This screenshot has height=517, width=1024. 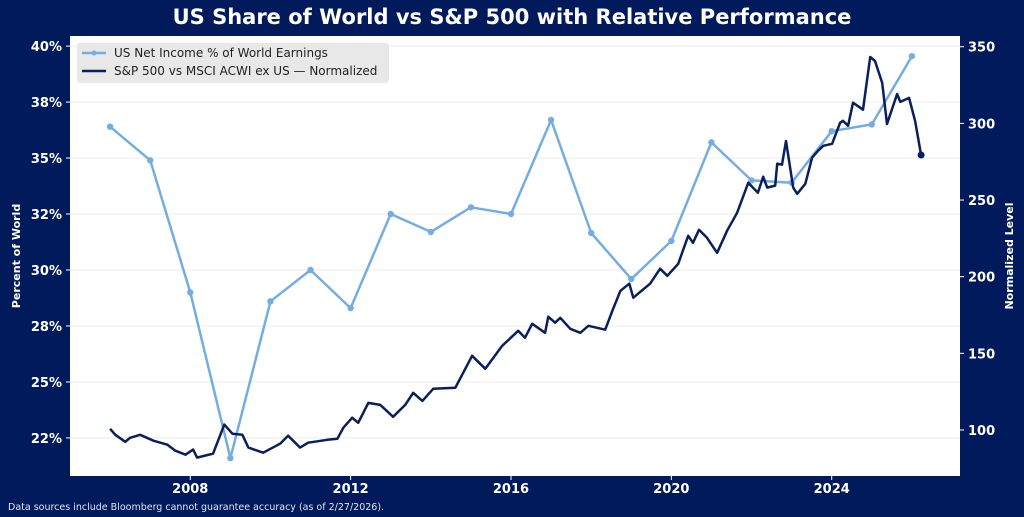 What do you see at coordinates (233, 63) in the screenshot?
I see `legend` at bounding box center [233, 63].